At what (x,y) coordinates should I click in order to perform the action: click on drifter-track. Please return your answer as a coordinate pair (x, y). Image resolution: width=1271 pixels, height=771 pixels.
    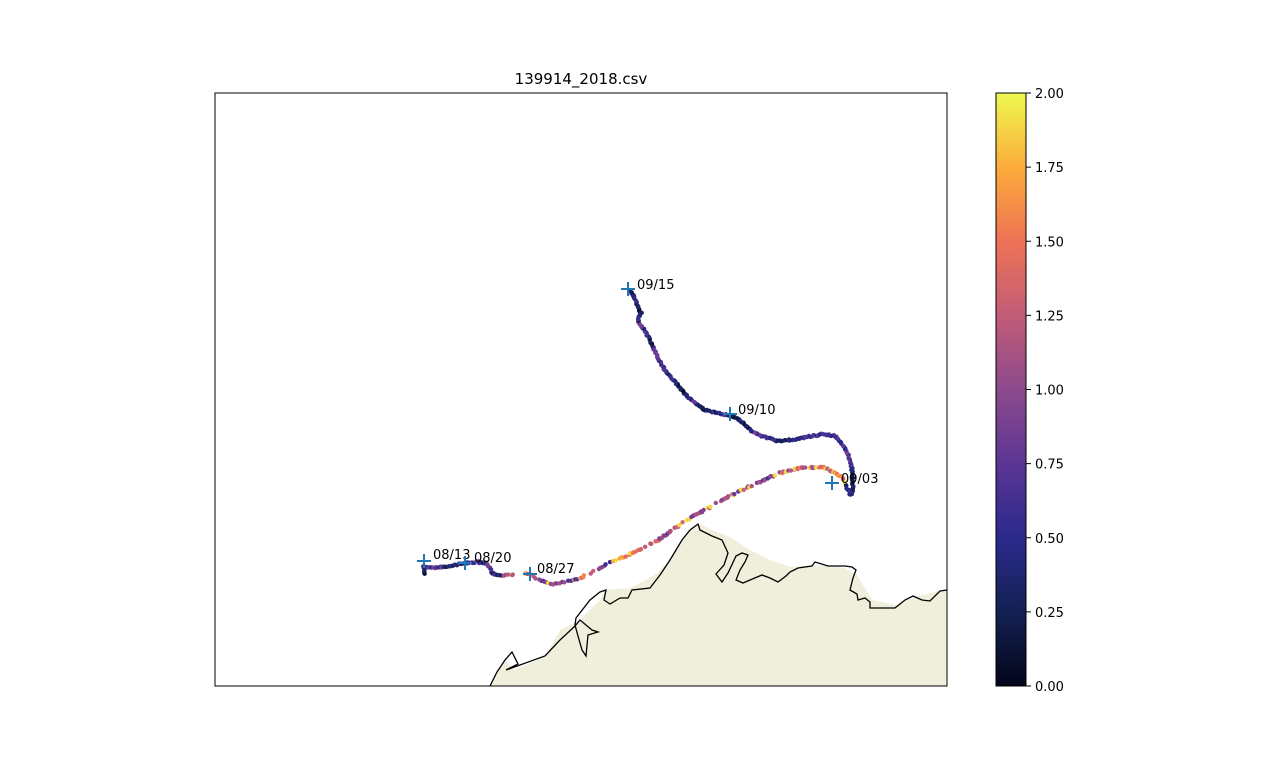
    Looking at the image, I should click on (638, 437).